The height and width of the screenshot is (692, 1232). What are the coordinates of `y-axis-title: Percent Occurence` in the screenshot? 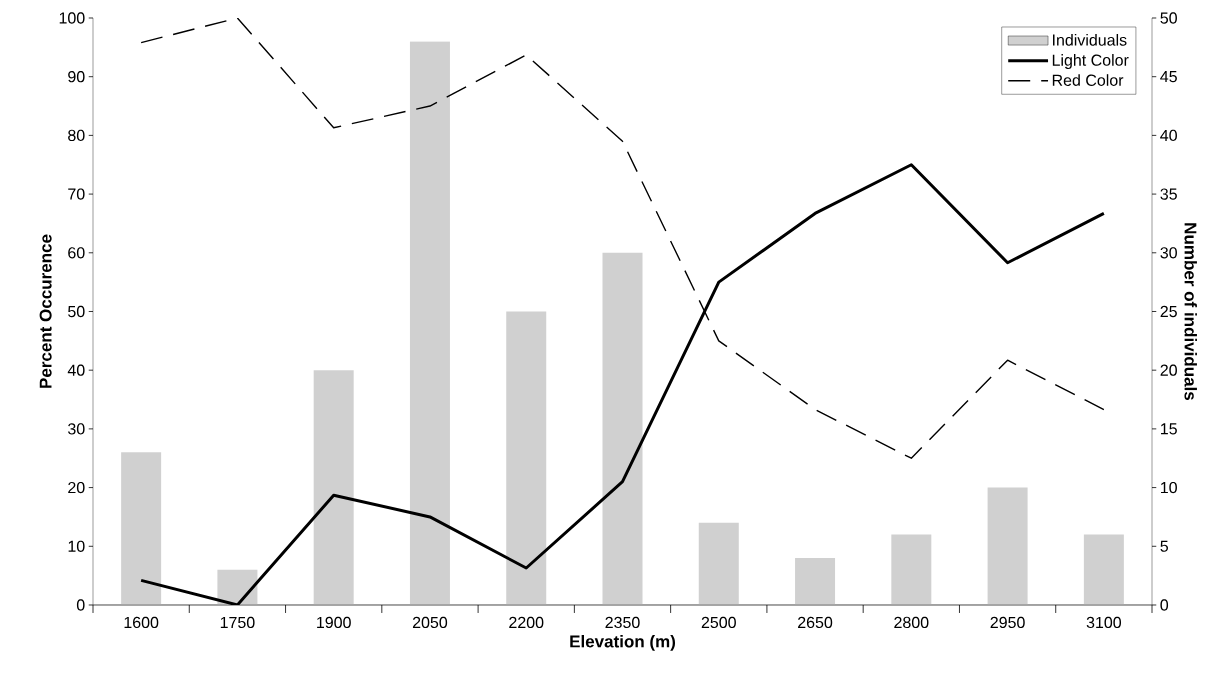 It's located at (45, 311).